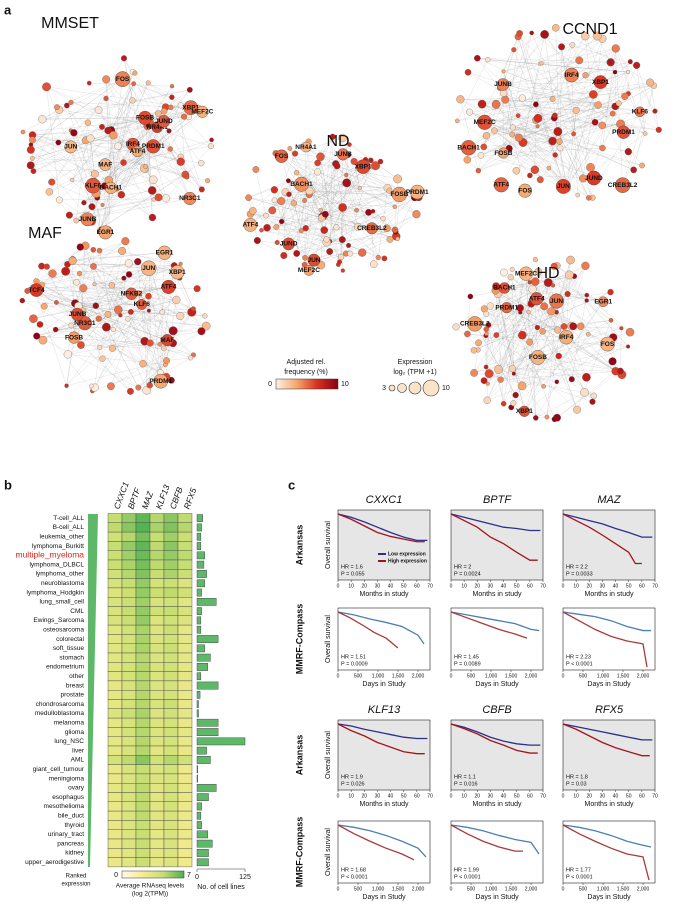 This screenshot has width=685, height=918. I want to click on gene-label: JUNB, so click(88, 219).